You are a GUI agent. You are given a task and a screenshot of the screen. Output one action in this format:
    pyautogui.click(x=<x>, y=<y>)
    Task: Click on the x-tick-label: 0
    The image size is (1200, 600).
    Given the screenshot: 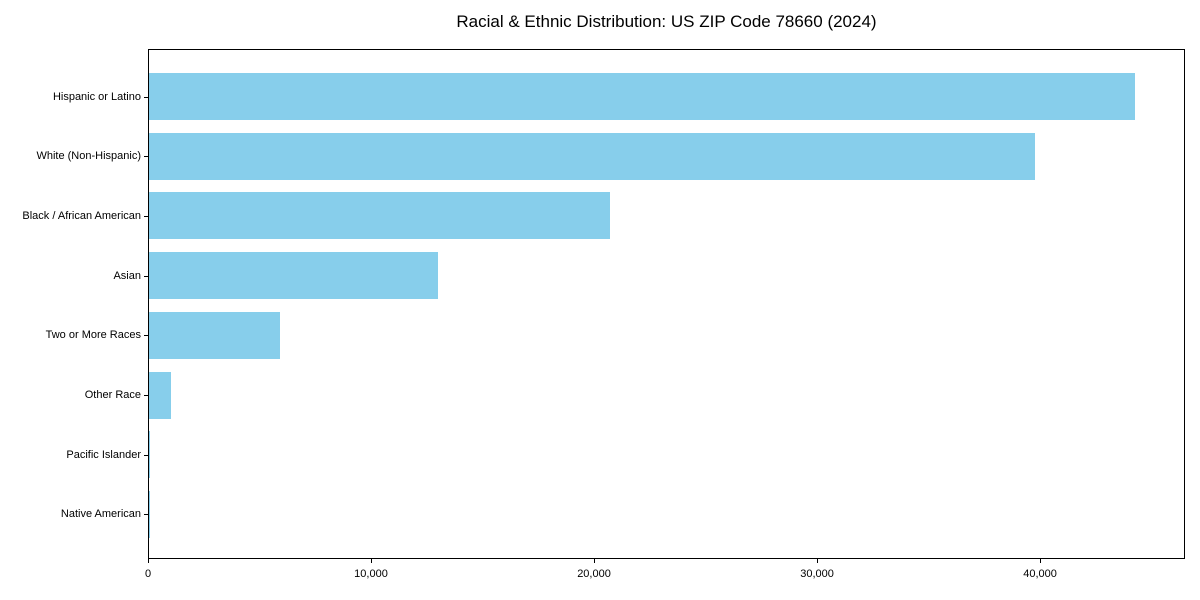 What is the action you would take?
    pyautogui.click(x=148, y=574)
    